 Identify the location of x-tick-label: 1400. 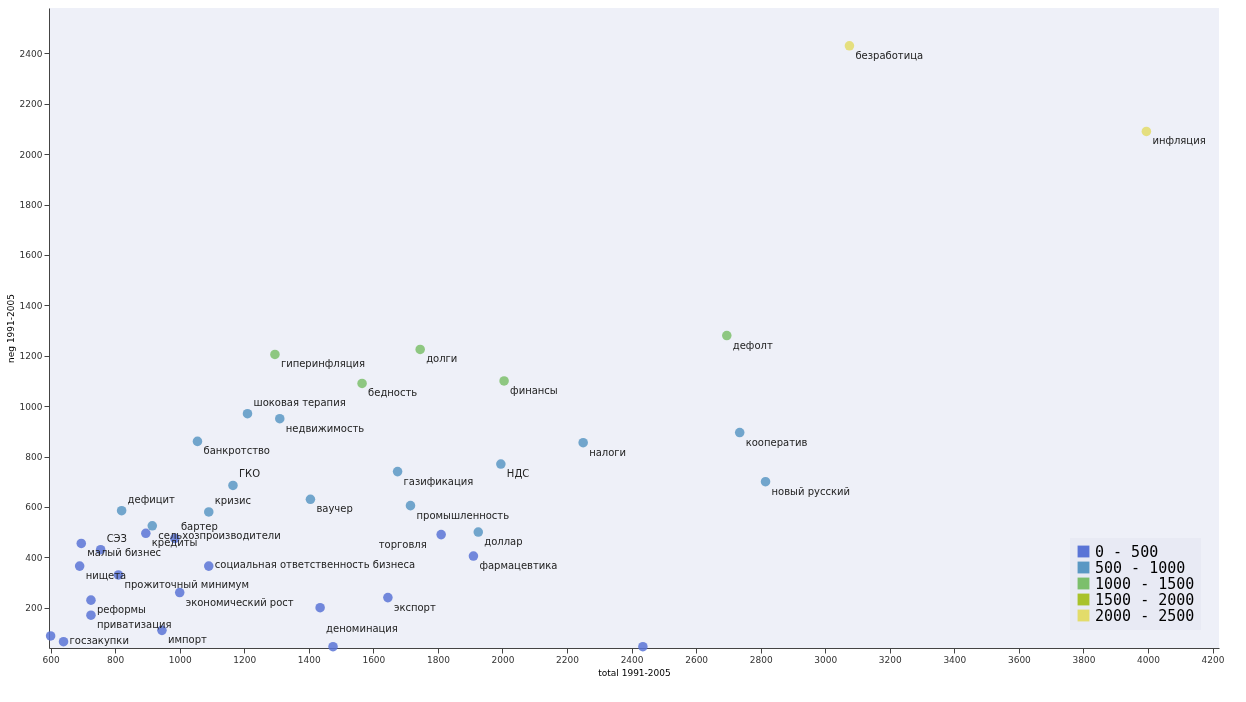
(309, 659).